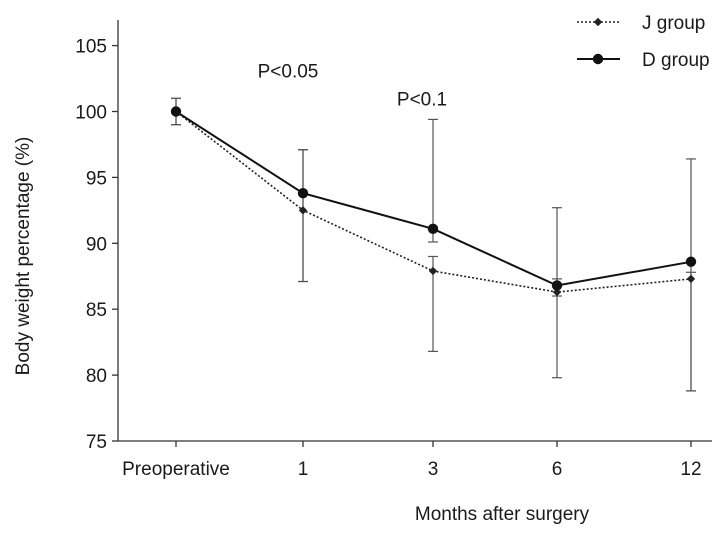 This screenshot has height=539, width=728. I want to click on x-axis-title: Months after surgery, so click(502, 514).